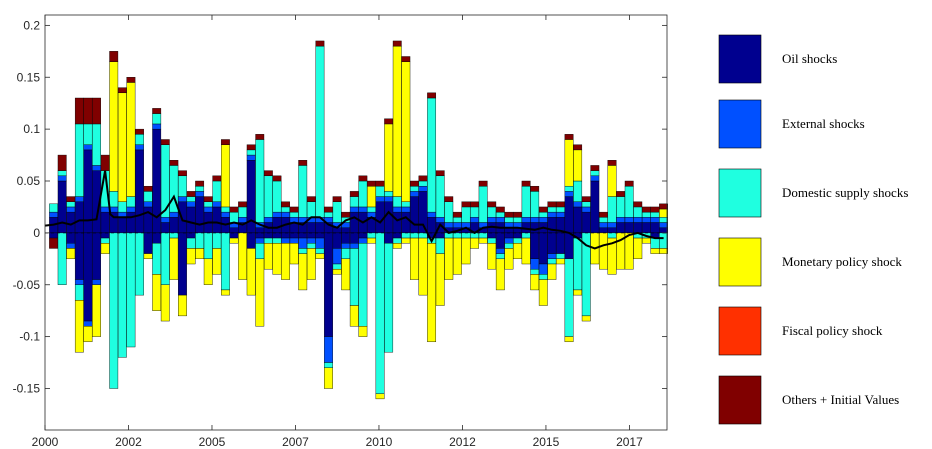 The image size is (932, 449). Describe the element at coordinates (128, 442) in the screenshot. I see `x-tick-label: 2002` at that location.